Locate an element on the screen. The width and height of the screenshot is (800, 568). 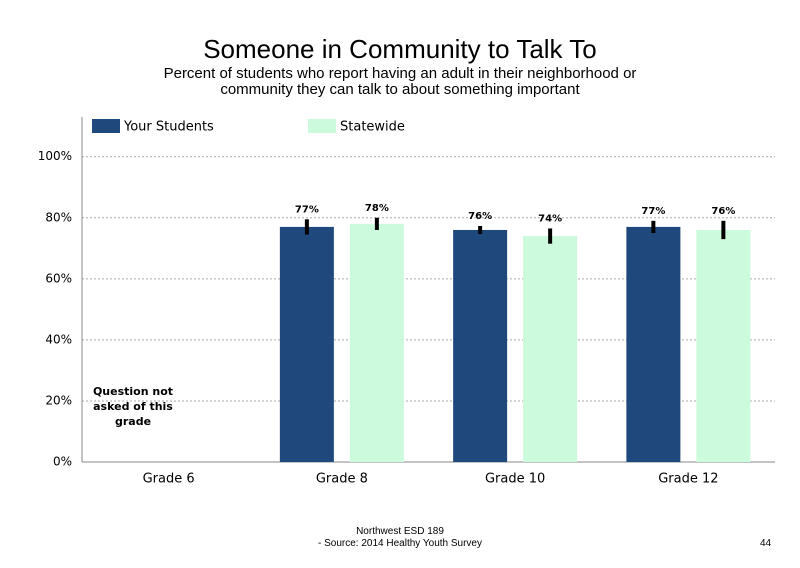
y-tick-label: 20% is located at coordinates (58, 400).